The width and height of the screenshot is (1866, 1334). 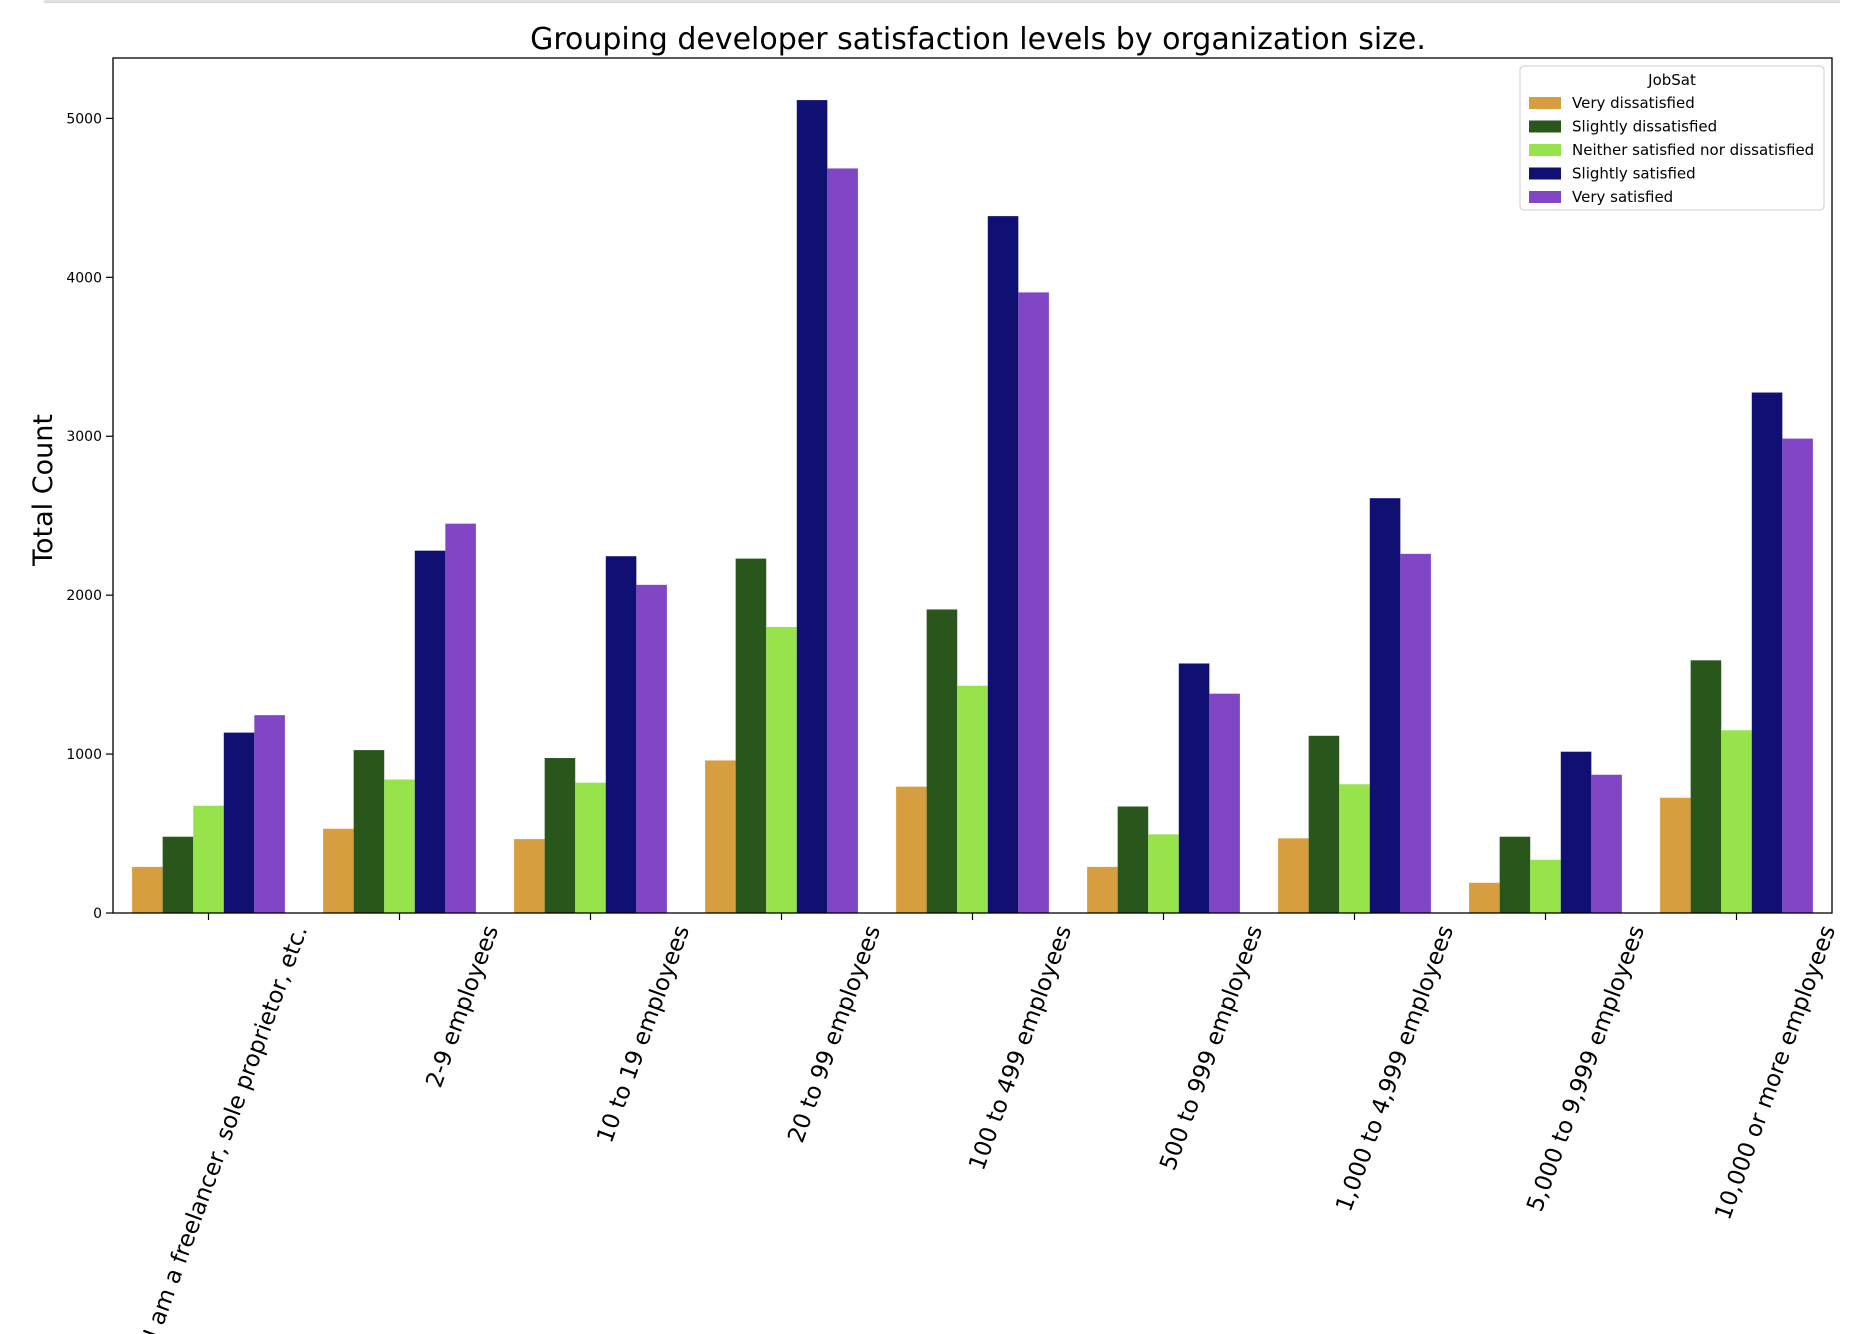 What do you see at coordinates (84, 119) in the screenshot?
I see `y-tick-label: 5000` at bounding box center [84, 119].